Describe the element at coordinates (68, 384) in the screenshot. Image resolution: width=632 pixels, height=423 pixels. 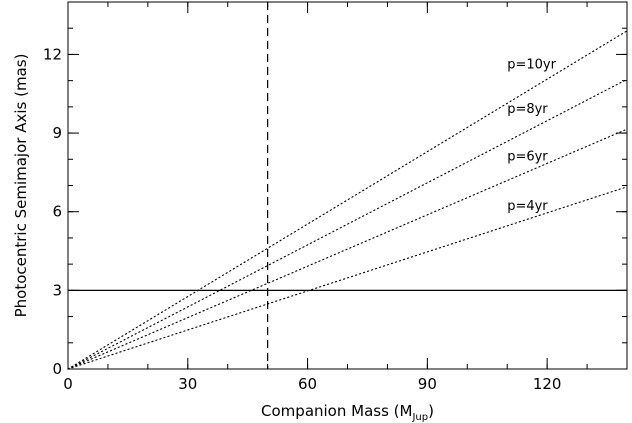
I see `x-tick-label: 0` at that location.